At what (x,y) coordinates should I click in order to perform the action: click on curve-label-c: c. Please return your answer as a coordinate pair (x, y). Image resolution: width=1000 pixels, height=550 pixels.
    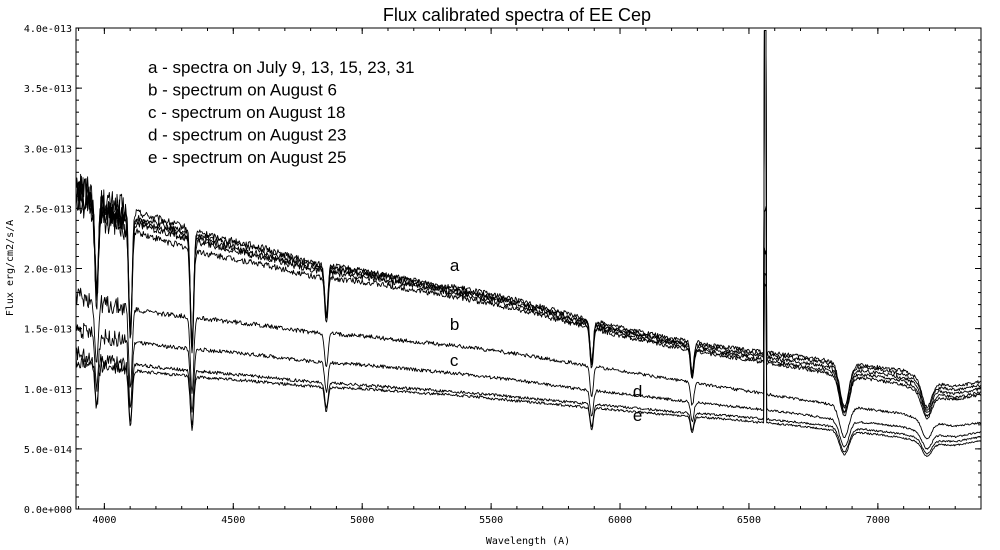
    Looking at the image, I should click on (454, 360).